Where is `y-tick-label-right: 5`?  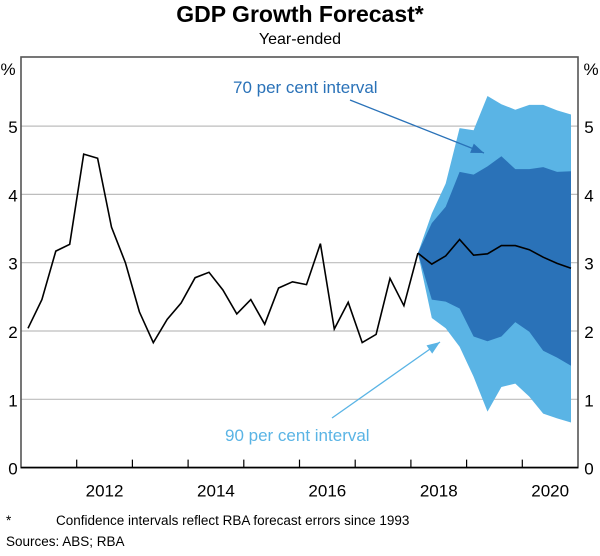 y-tick-label-right: 5 is located at coordinates (588, 127).